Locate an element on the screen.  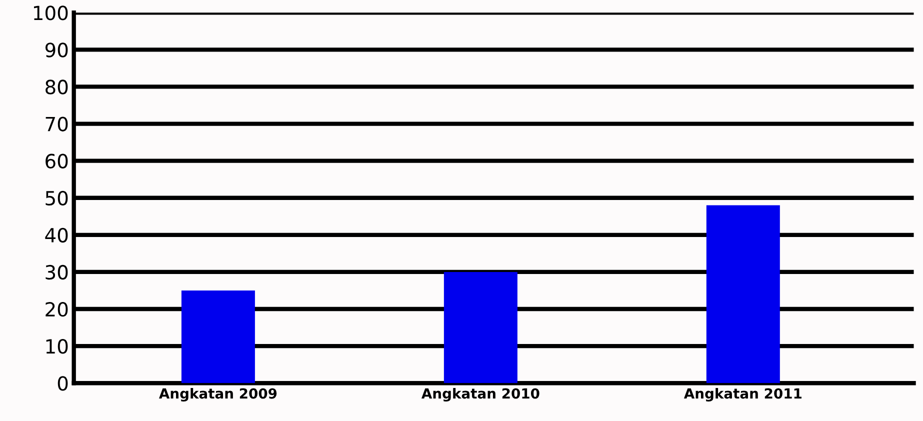
y-tick-label: 60 is located at coordinates (57, 161).